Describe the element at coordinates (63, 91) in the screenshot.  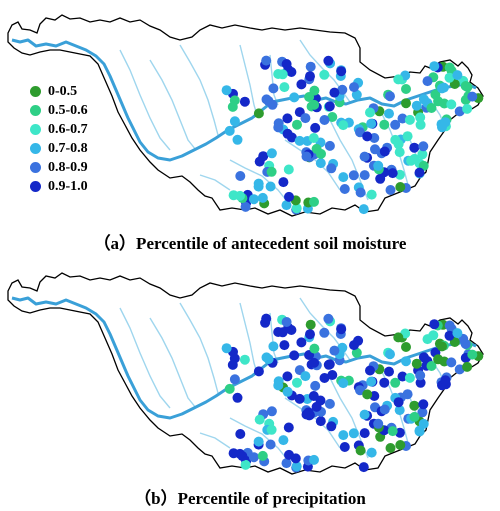
I see `legend-label: 0-0.5` at that location.